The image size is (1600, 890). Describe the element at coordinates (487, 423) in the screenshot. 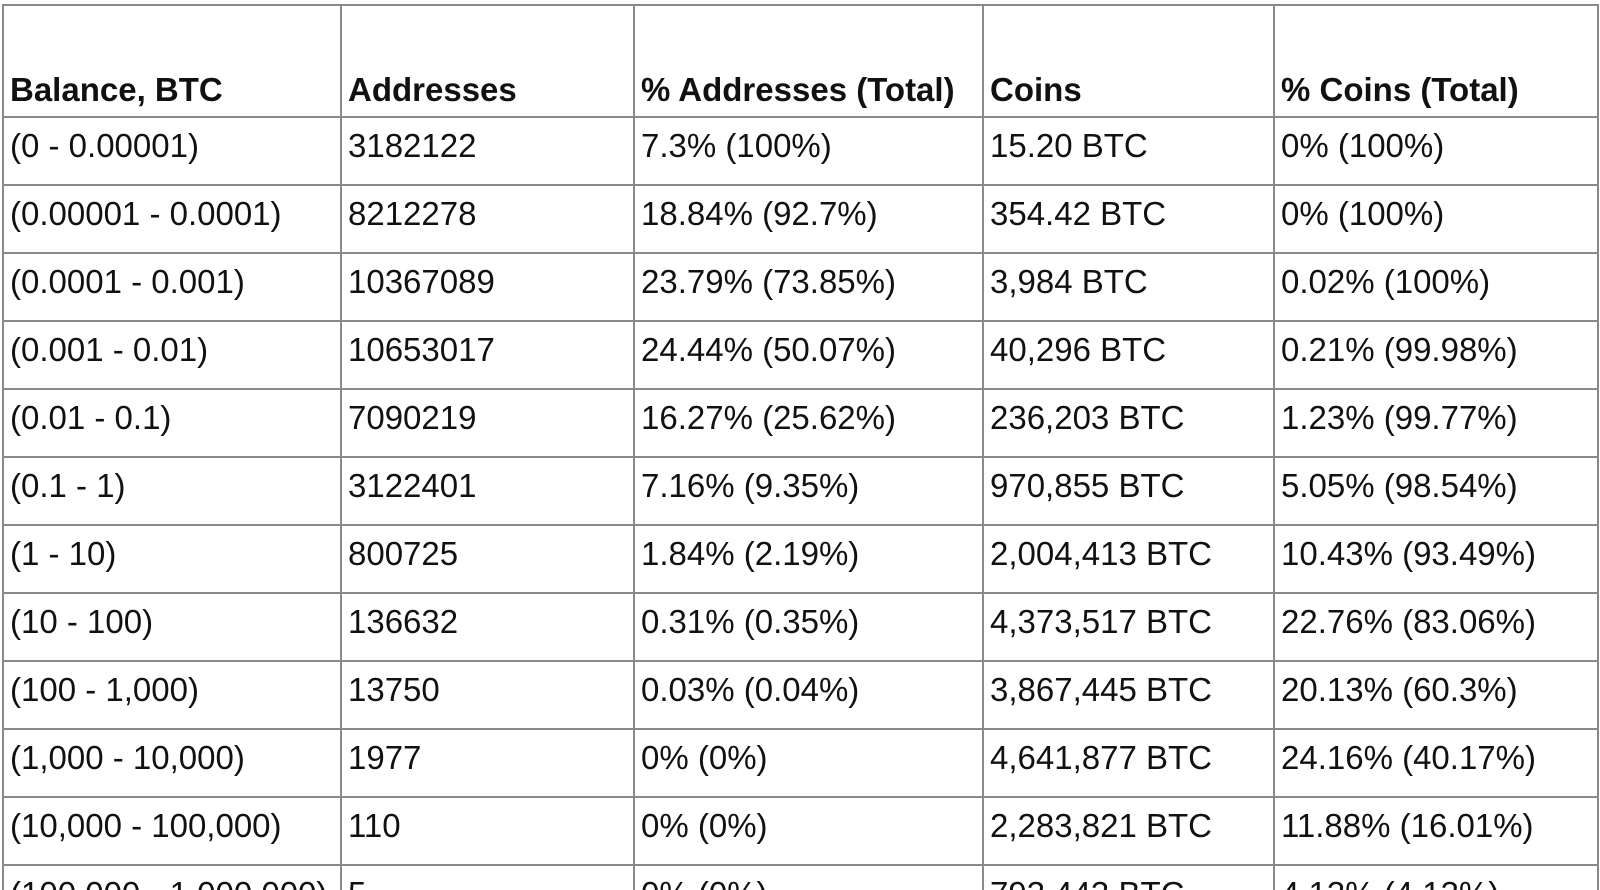

I see `table-cell: 7090219` at that location.